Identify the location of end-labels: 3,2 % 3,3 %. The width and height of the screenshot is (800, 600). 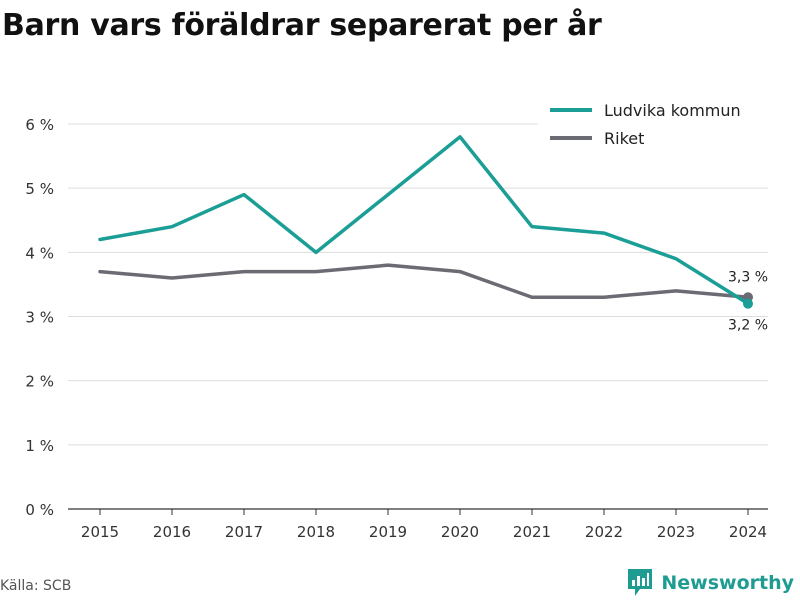
(748, 301).